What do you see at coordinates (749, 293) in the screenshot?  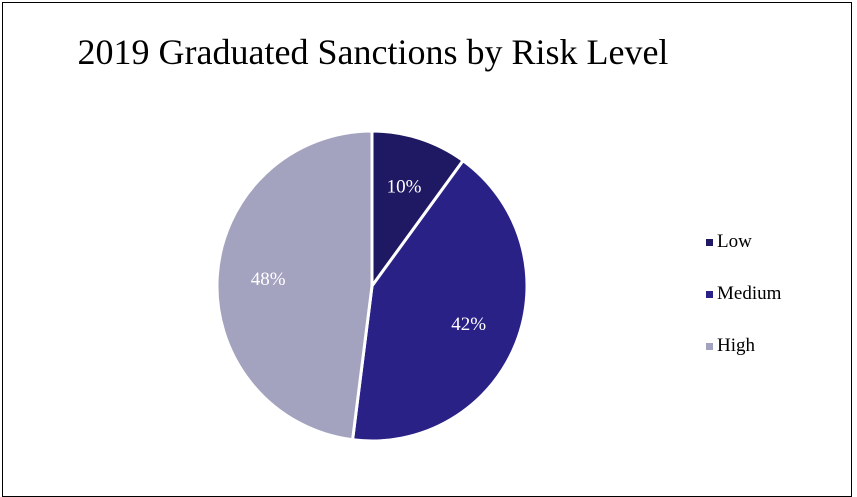 I see `legend-label-medium: Medium` at bounding box center [749, 293].